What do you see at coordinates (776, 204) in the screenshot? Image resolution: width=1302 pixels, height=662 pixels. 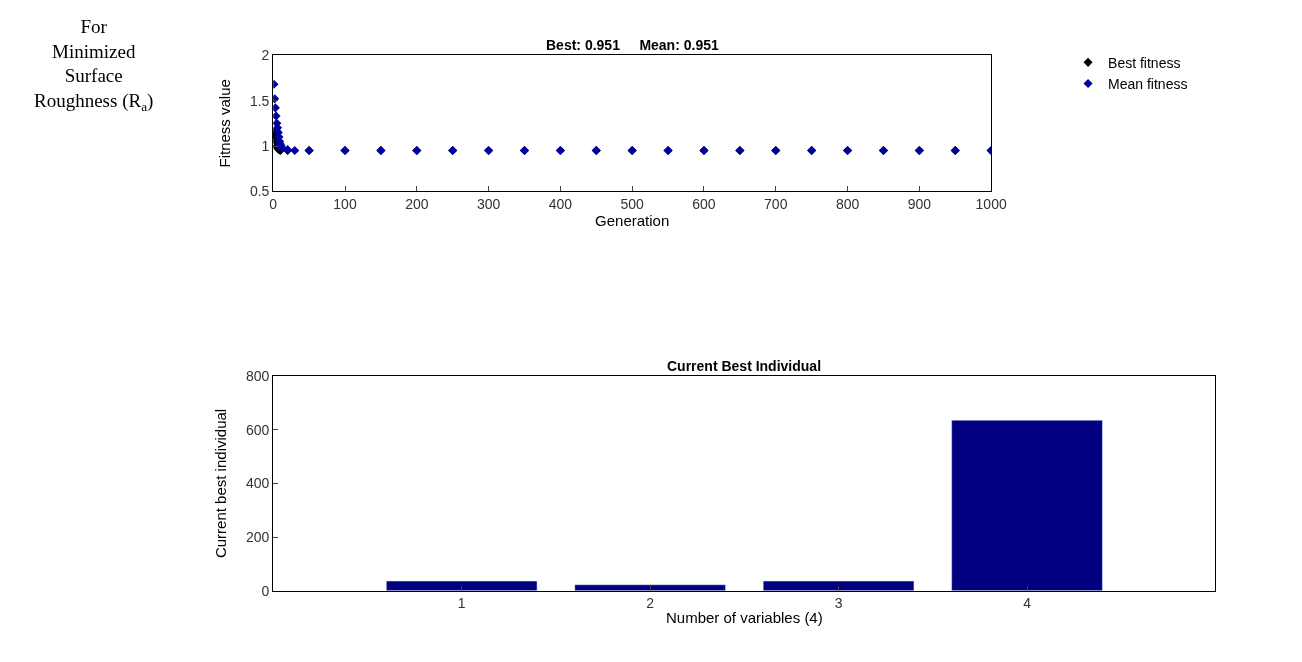 I see `x-tick-label: 700` at bounding box center [776, 204].